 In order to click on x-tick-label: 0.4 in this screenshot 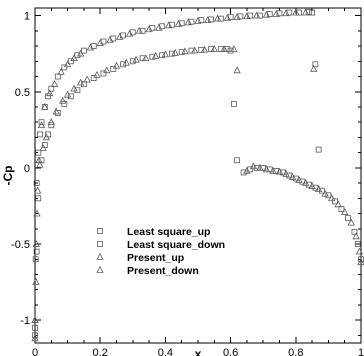, I will do `click(165, 351)`.